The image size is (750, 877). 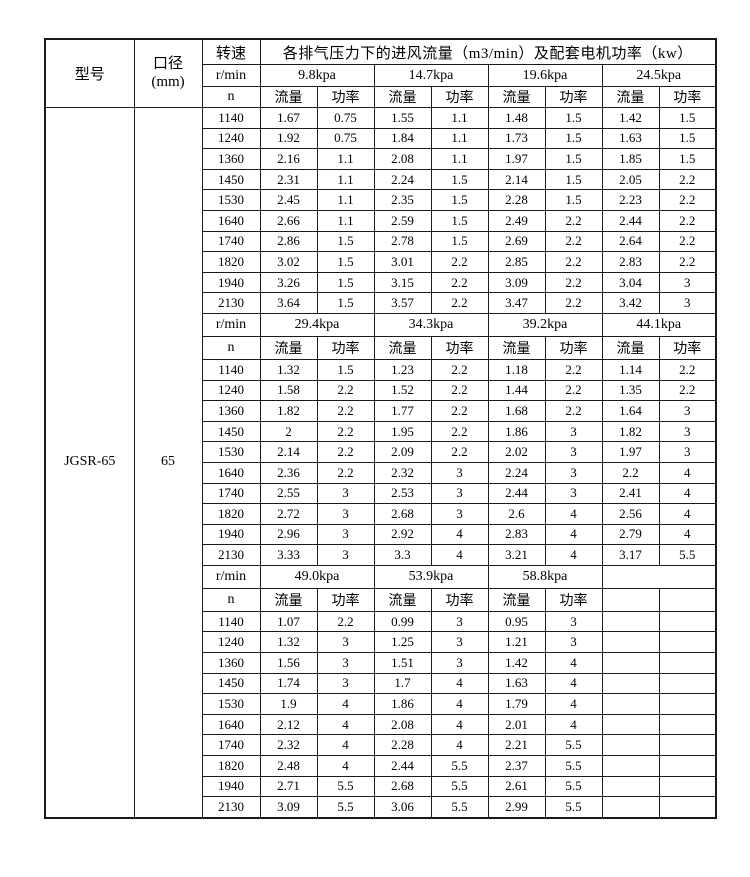 What do you see at coordinates (381, 159) in the screenshot?
I see `data-row: 1360 2.16 1.1 2.08 1.1 1.97 1.5 1.85 1.5` at bounding box center [381, 159].